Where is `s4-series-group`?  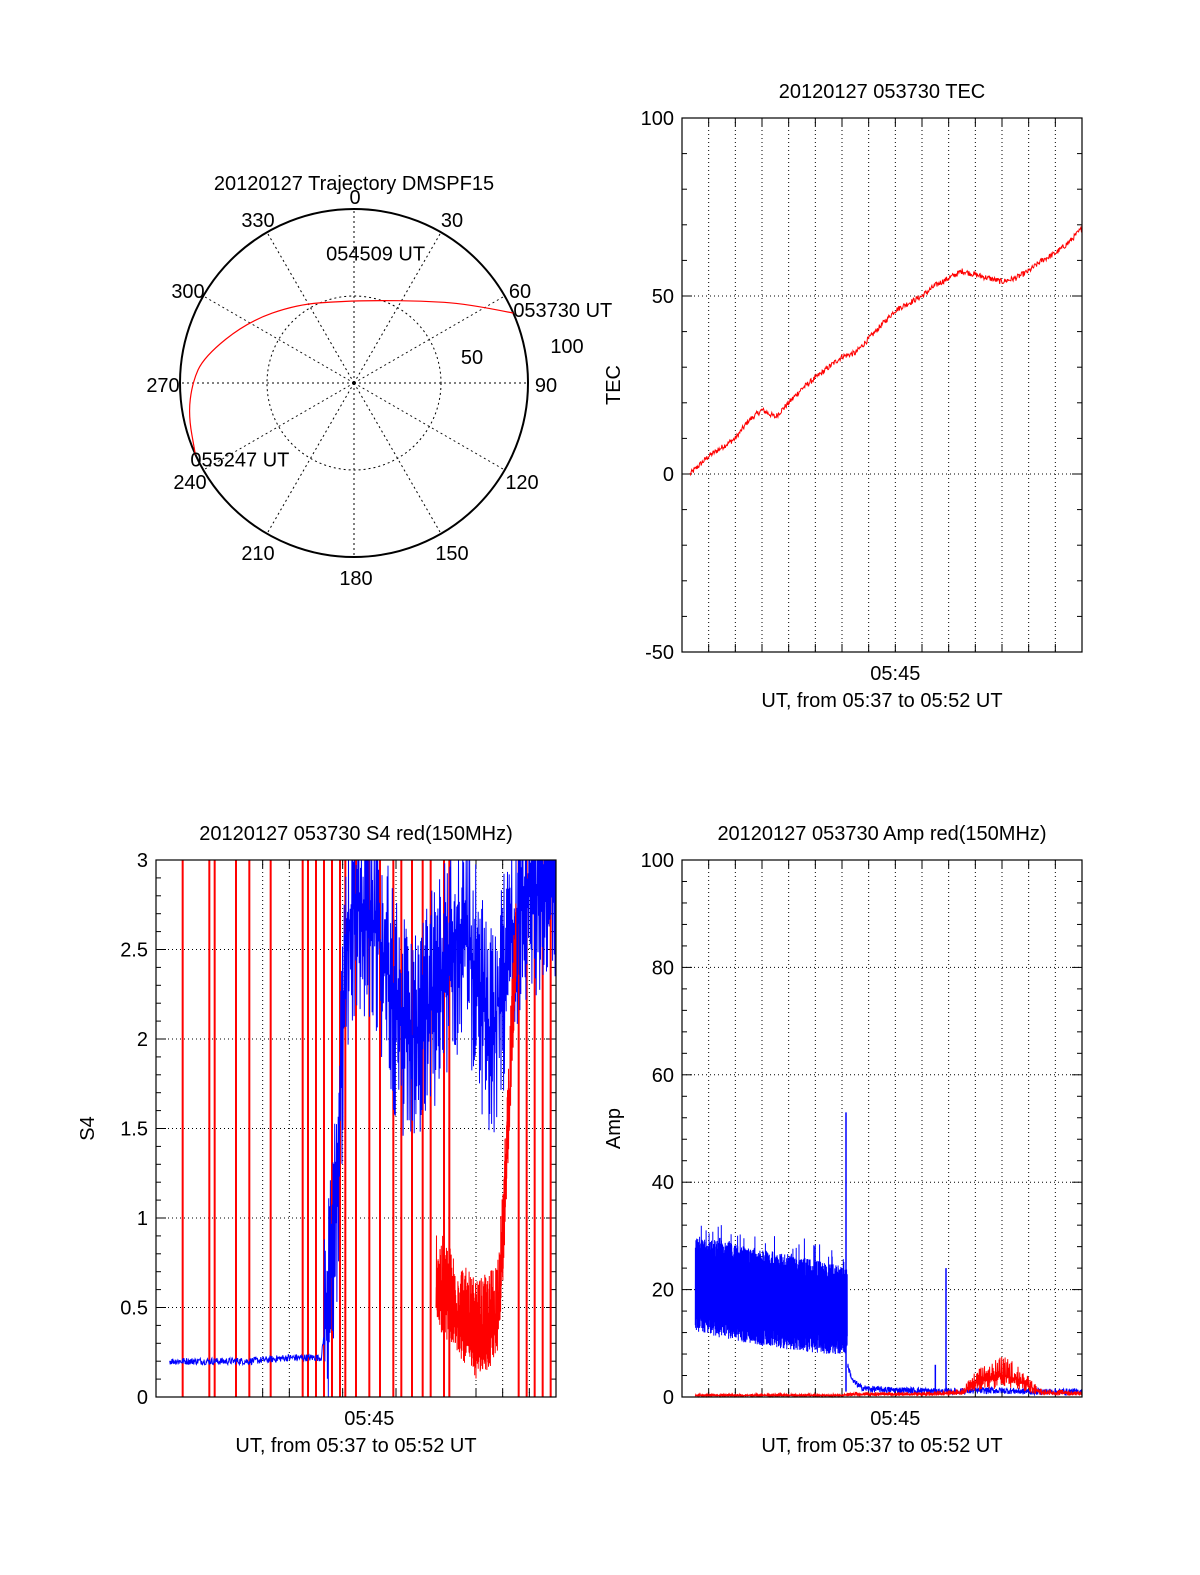
s4-series-group is located at coordinates (362, 1128).